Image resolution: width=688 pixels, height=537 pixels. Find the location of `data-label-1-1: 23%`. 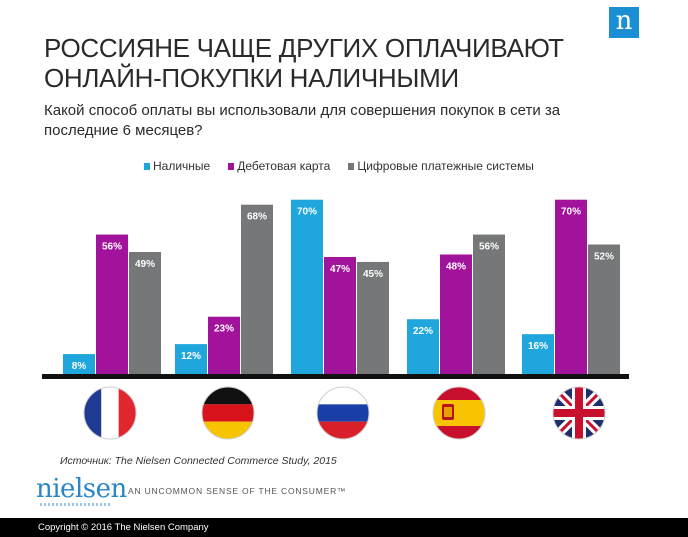

data-label-1-1: 23% is located at coordinates (224, 329).